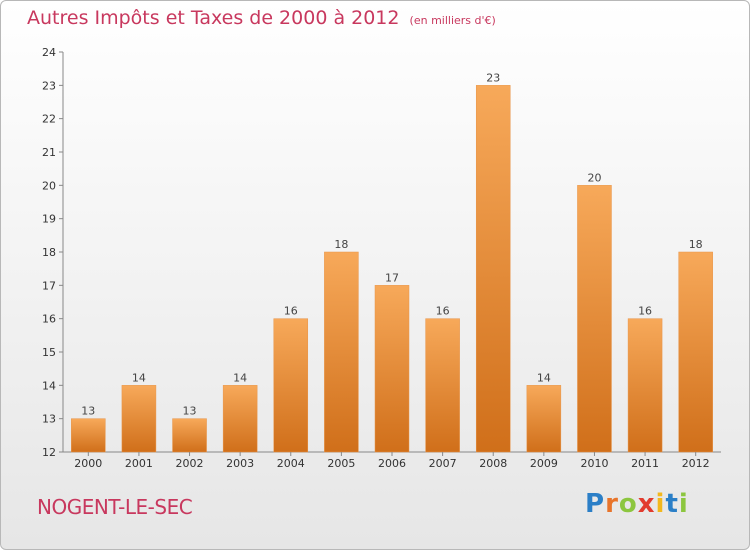  What do you see at coordinates (443, 463) in the screenshot?
I see `x-tick-label: 2007` at bounding box center [443, 463].